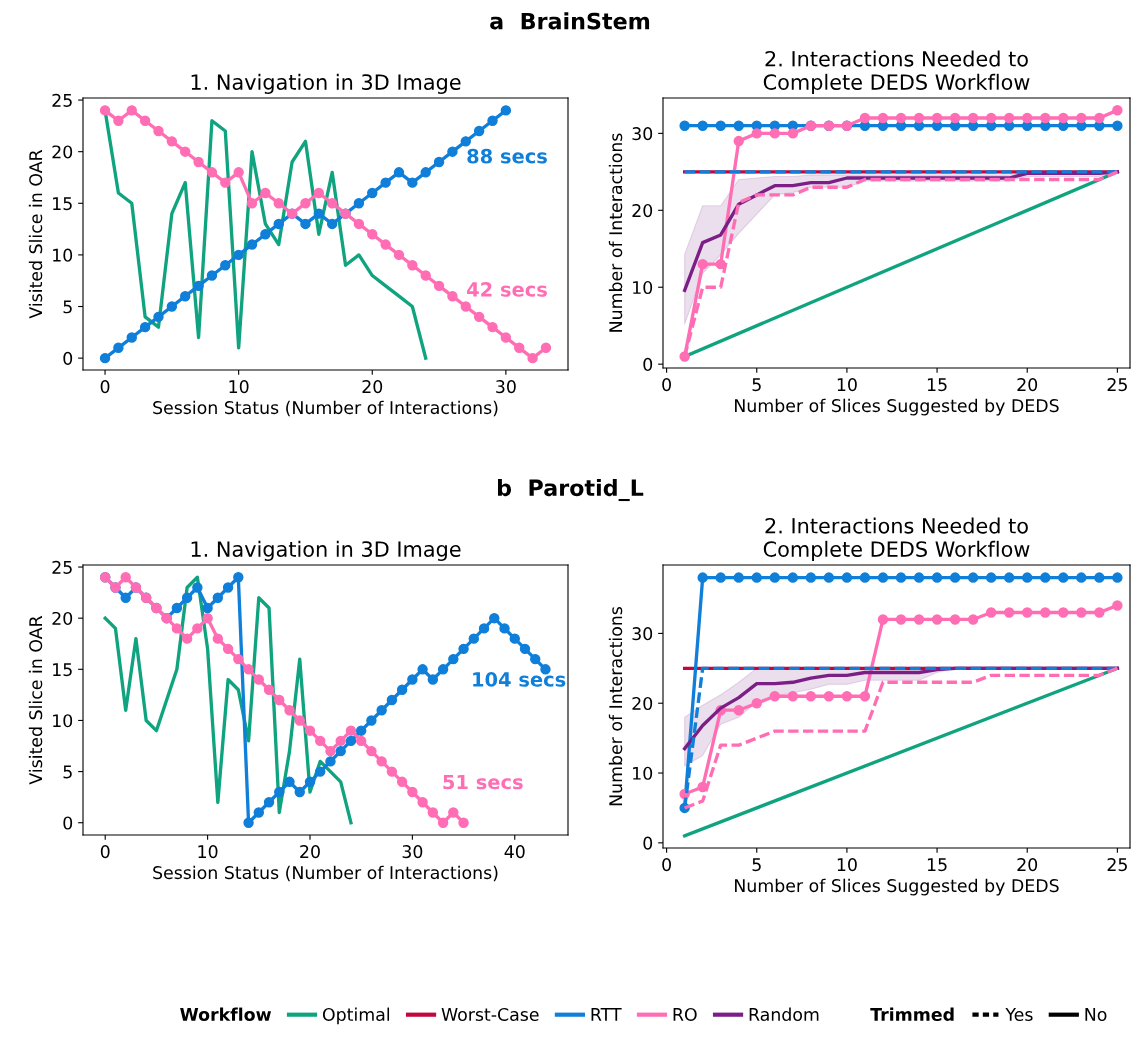  Describe the element at coordinates (570, 21) in the screenshot. I see `text: a BrainStem` at that location.